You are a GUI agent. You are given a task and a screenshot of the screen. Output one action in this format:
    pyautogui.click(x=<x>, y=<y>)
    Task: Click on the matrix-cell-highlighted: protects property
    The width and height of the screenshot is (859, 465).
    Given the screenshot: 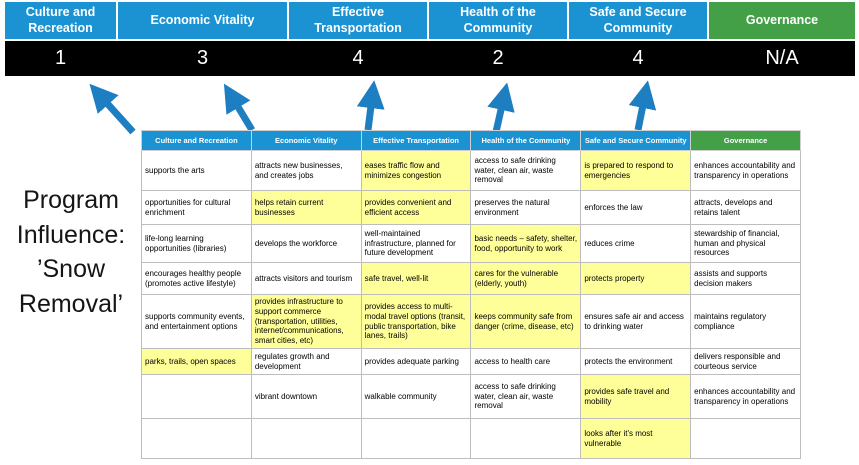 What is the action you would take?
    pyautogui.click(x=636, y=278)
    